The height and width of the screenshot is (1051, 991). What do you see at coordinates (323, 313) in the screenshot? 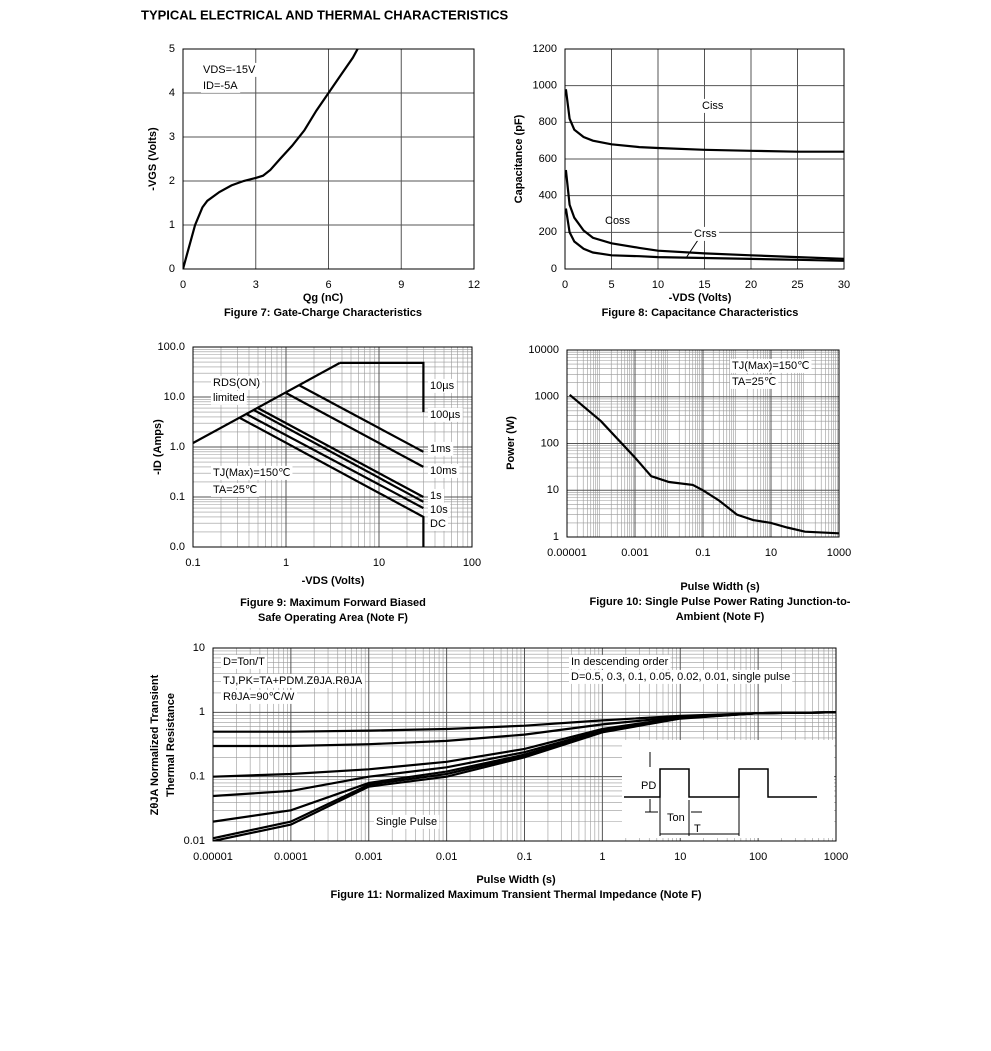
I see `caption: Figure 7: Gate-Charge Characteristics` at bounding box center [323, 313].